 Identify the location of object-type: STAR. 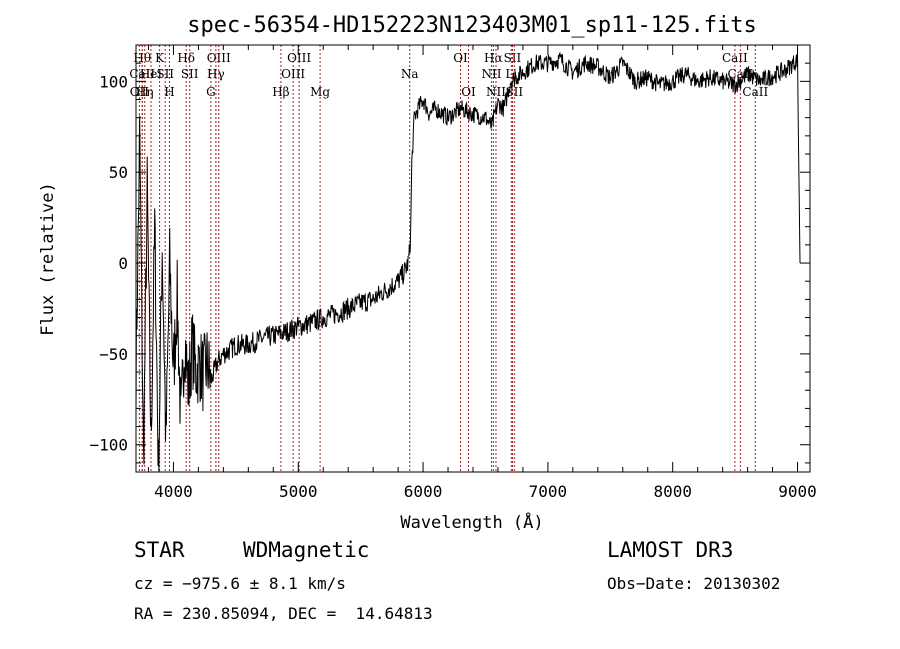
(159, 550).